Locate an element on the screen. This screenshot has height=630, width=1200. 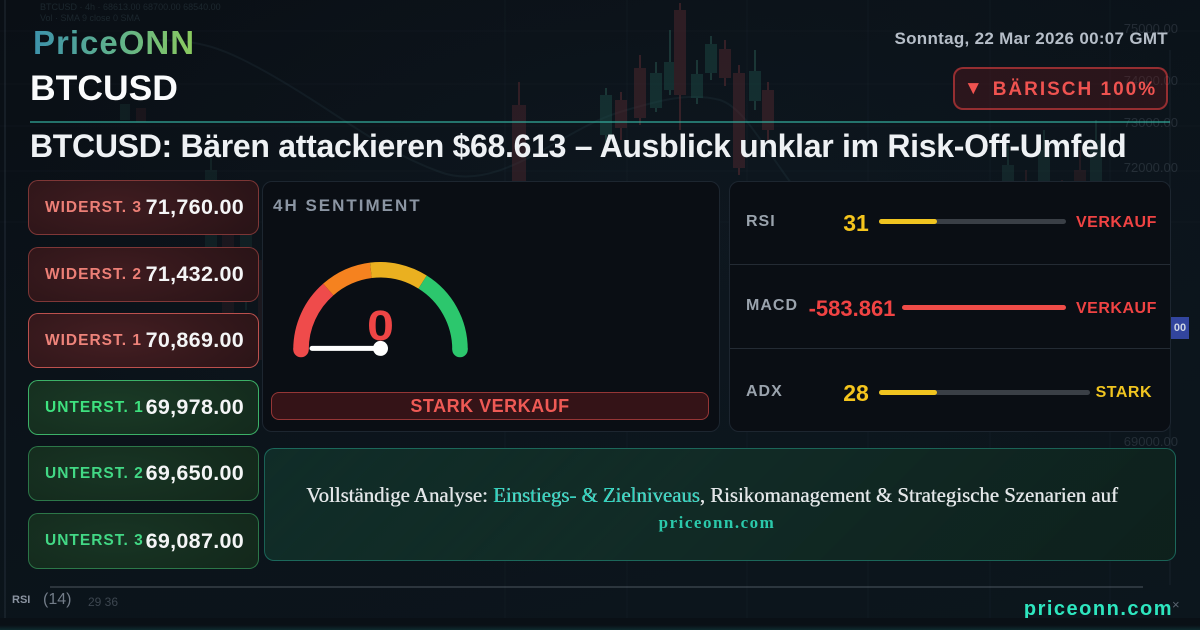
svg-text: Vol · SMA 9 close 0 SMA is located at coordinates (90, 18).